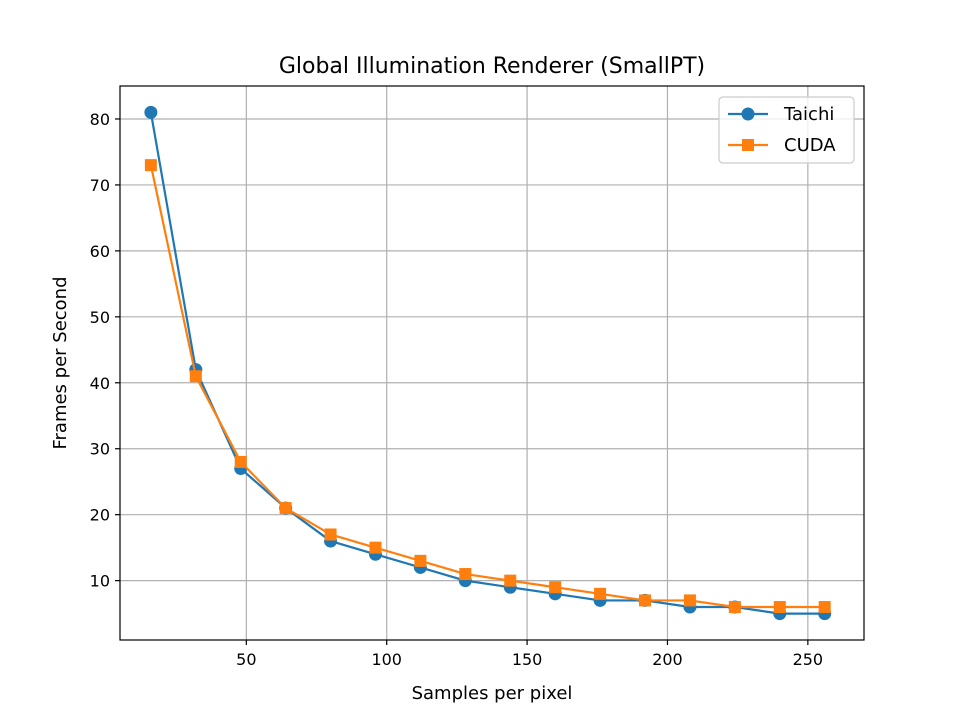 The width and height of the screenshot is (960, 720). Describe the element at coordinates (60, 362) in the screenshot. I see `y-axis-label: Frames per Second` at that location.